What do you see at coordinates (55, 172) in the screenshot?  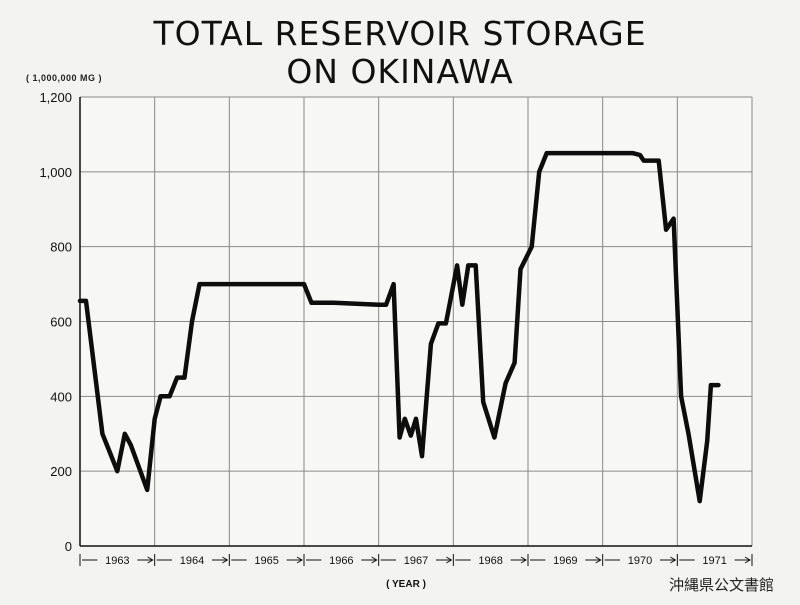 I see `y-tick-label: 1,000` at bounding box center [55, 172].